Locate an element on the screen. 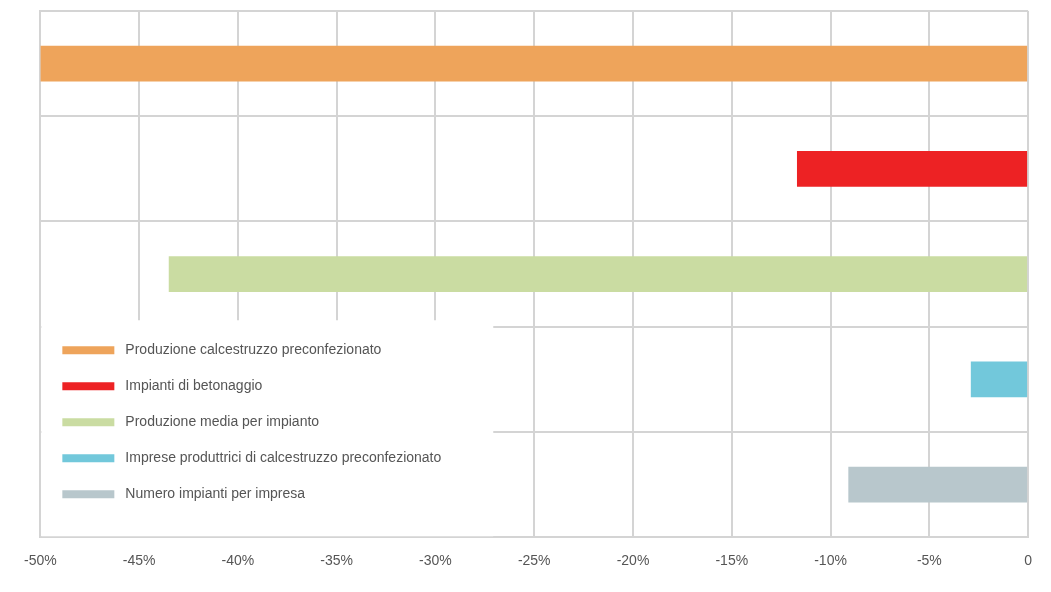 The image size is (1051, 592). legend-label: Produzione calcestruzzo preconfezionato is located at coordinates (253, 349).